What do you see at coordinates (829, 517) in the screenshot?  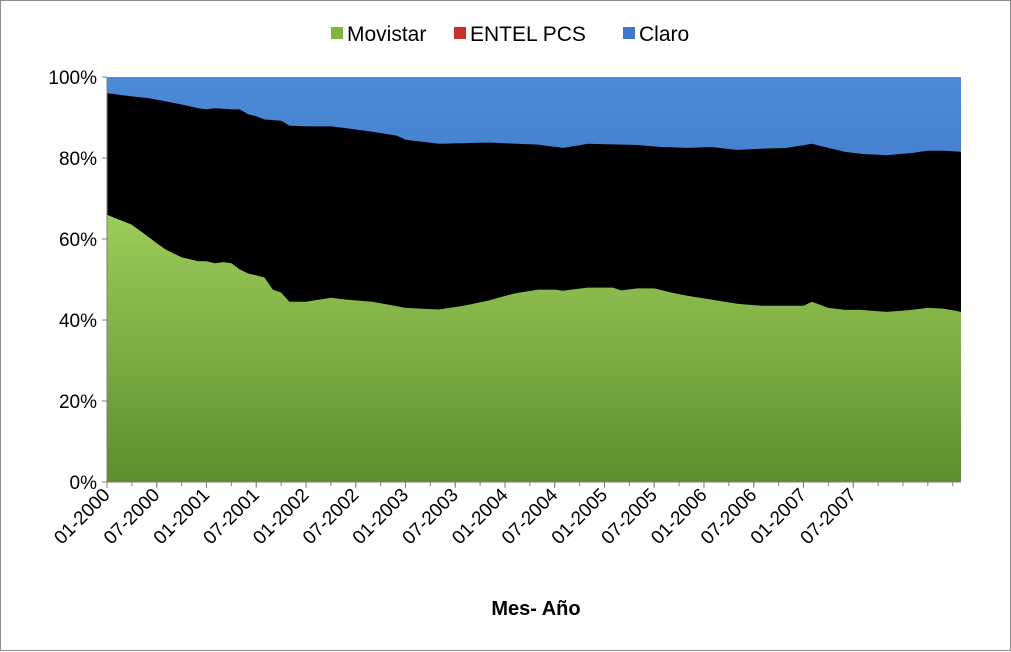 I see `x-tick-label: 07-2007` at bounding box center [829, 517].